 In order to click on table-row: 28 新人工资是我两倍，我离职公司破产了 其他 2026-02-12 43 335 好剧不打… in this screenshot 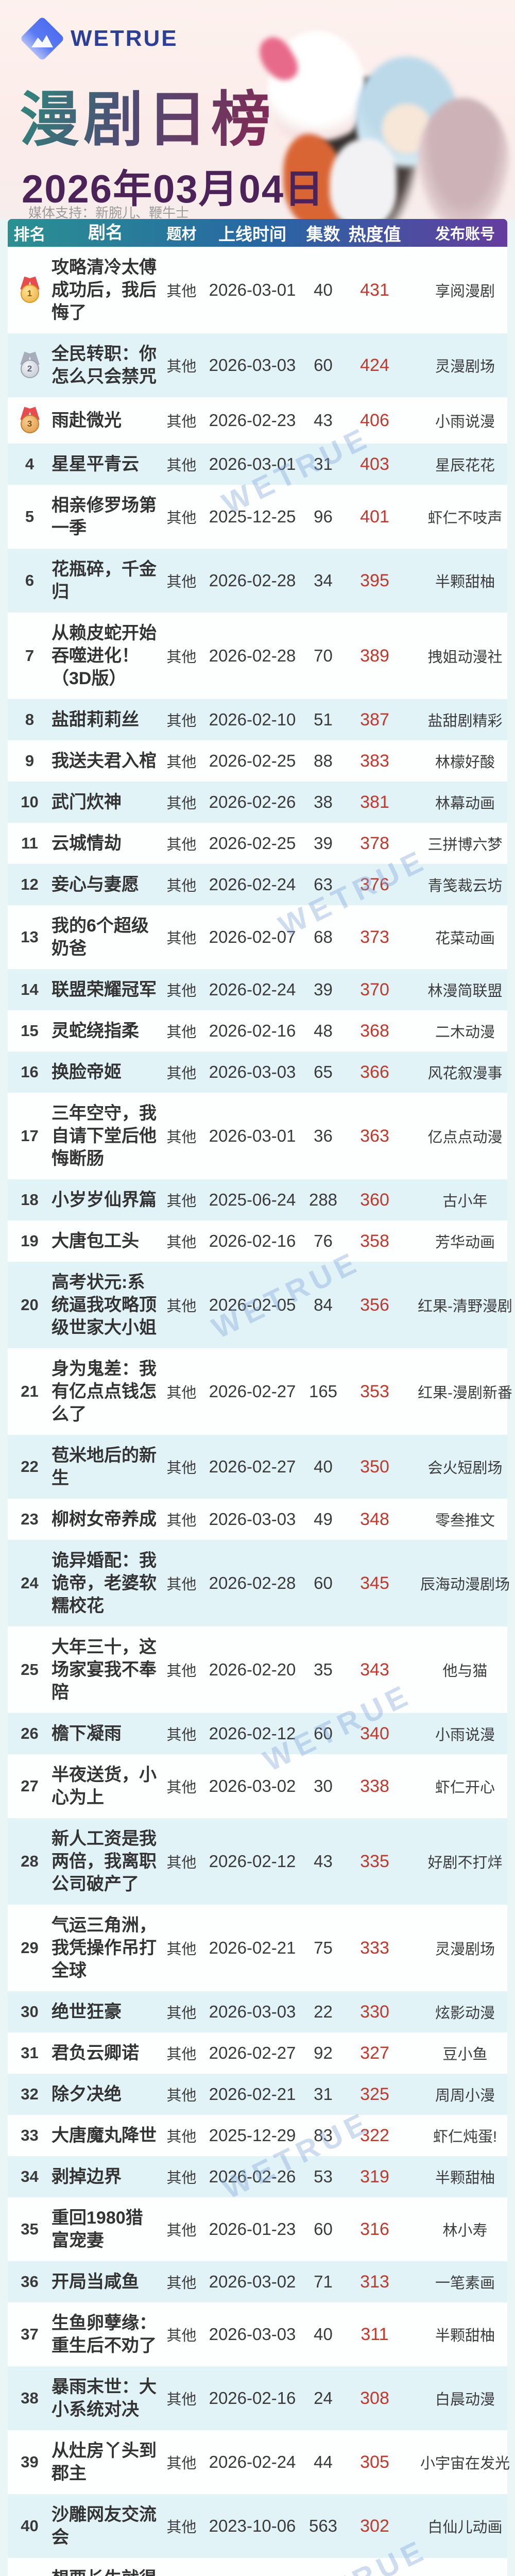, I will do `click(257, 1861)`.